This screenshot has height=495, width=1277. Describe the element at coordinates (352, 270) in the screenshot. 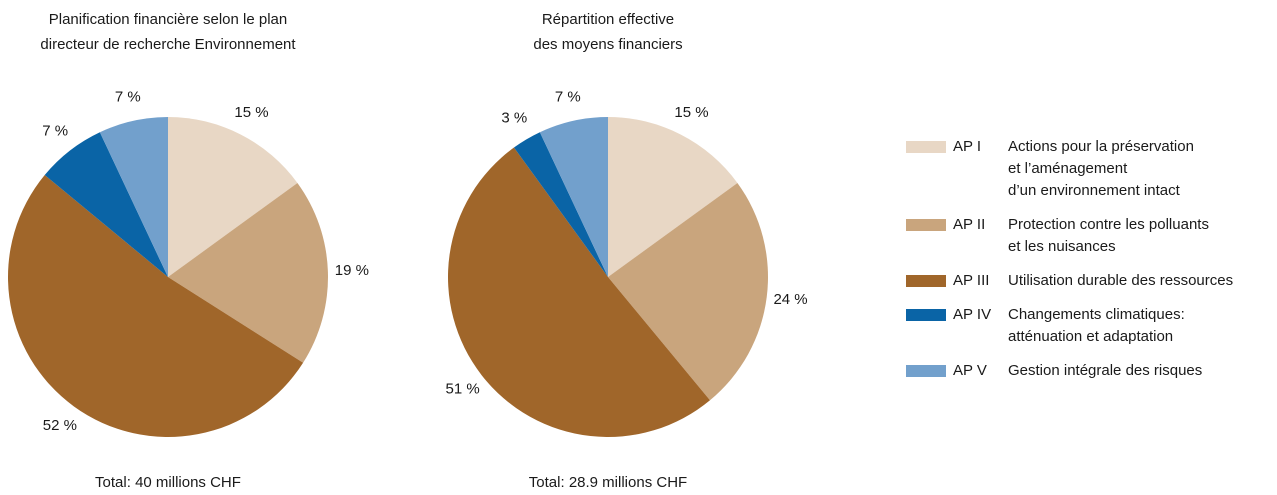

I see `slice-label: 19 %` at that location.